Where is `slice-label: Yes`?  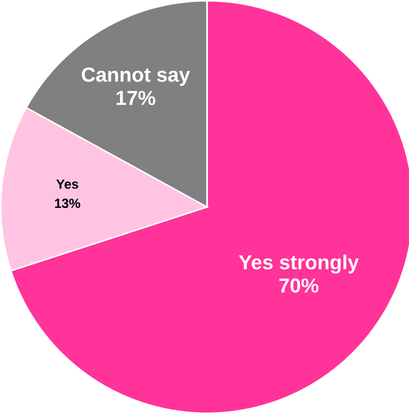 slice-label: Yes is located at coordinates (67, 184).